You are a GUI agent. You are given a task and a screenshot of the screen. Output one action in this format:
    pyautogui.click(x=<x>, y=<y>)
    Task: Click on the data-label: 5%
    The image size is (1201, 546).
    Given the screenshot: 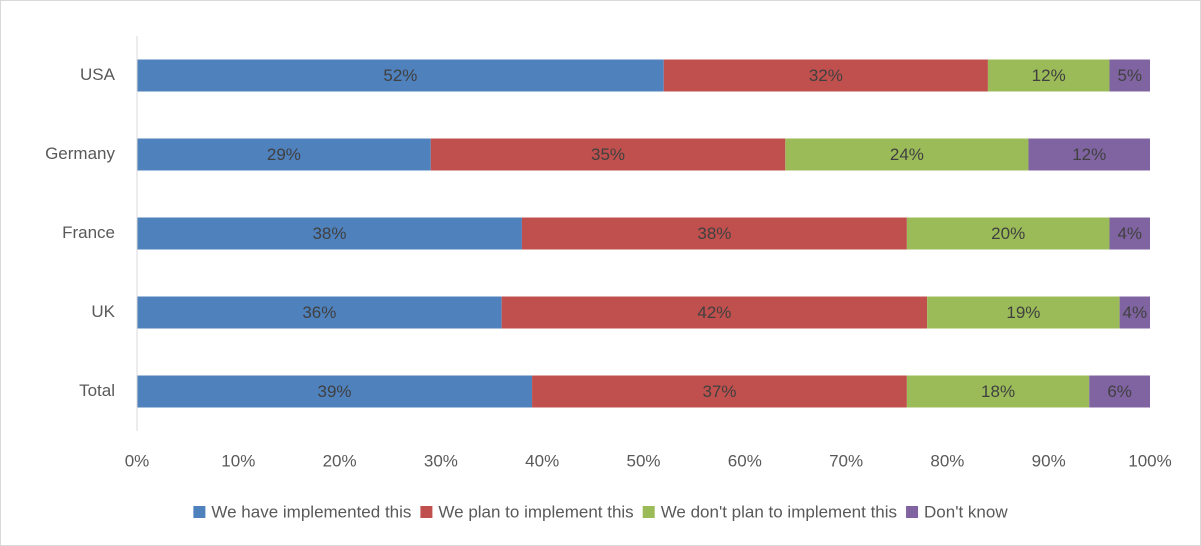 What is the action you would take?
    pyautogui.click(x=1129, y=75)
    